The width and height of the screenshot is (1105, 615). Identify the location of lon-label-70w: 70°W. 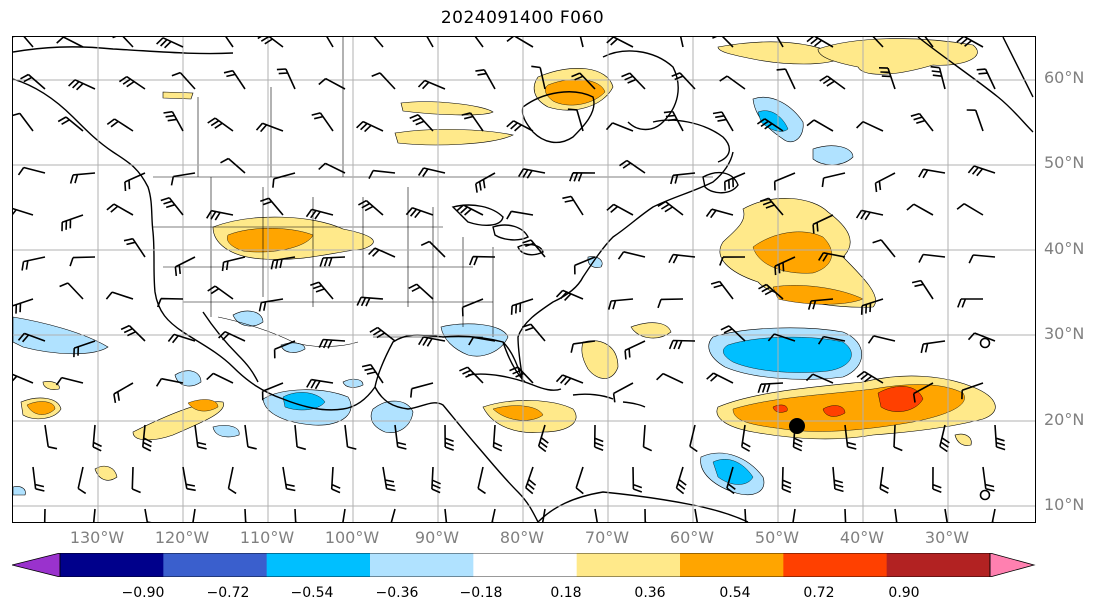
(607, 537).